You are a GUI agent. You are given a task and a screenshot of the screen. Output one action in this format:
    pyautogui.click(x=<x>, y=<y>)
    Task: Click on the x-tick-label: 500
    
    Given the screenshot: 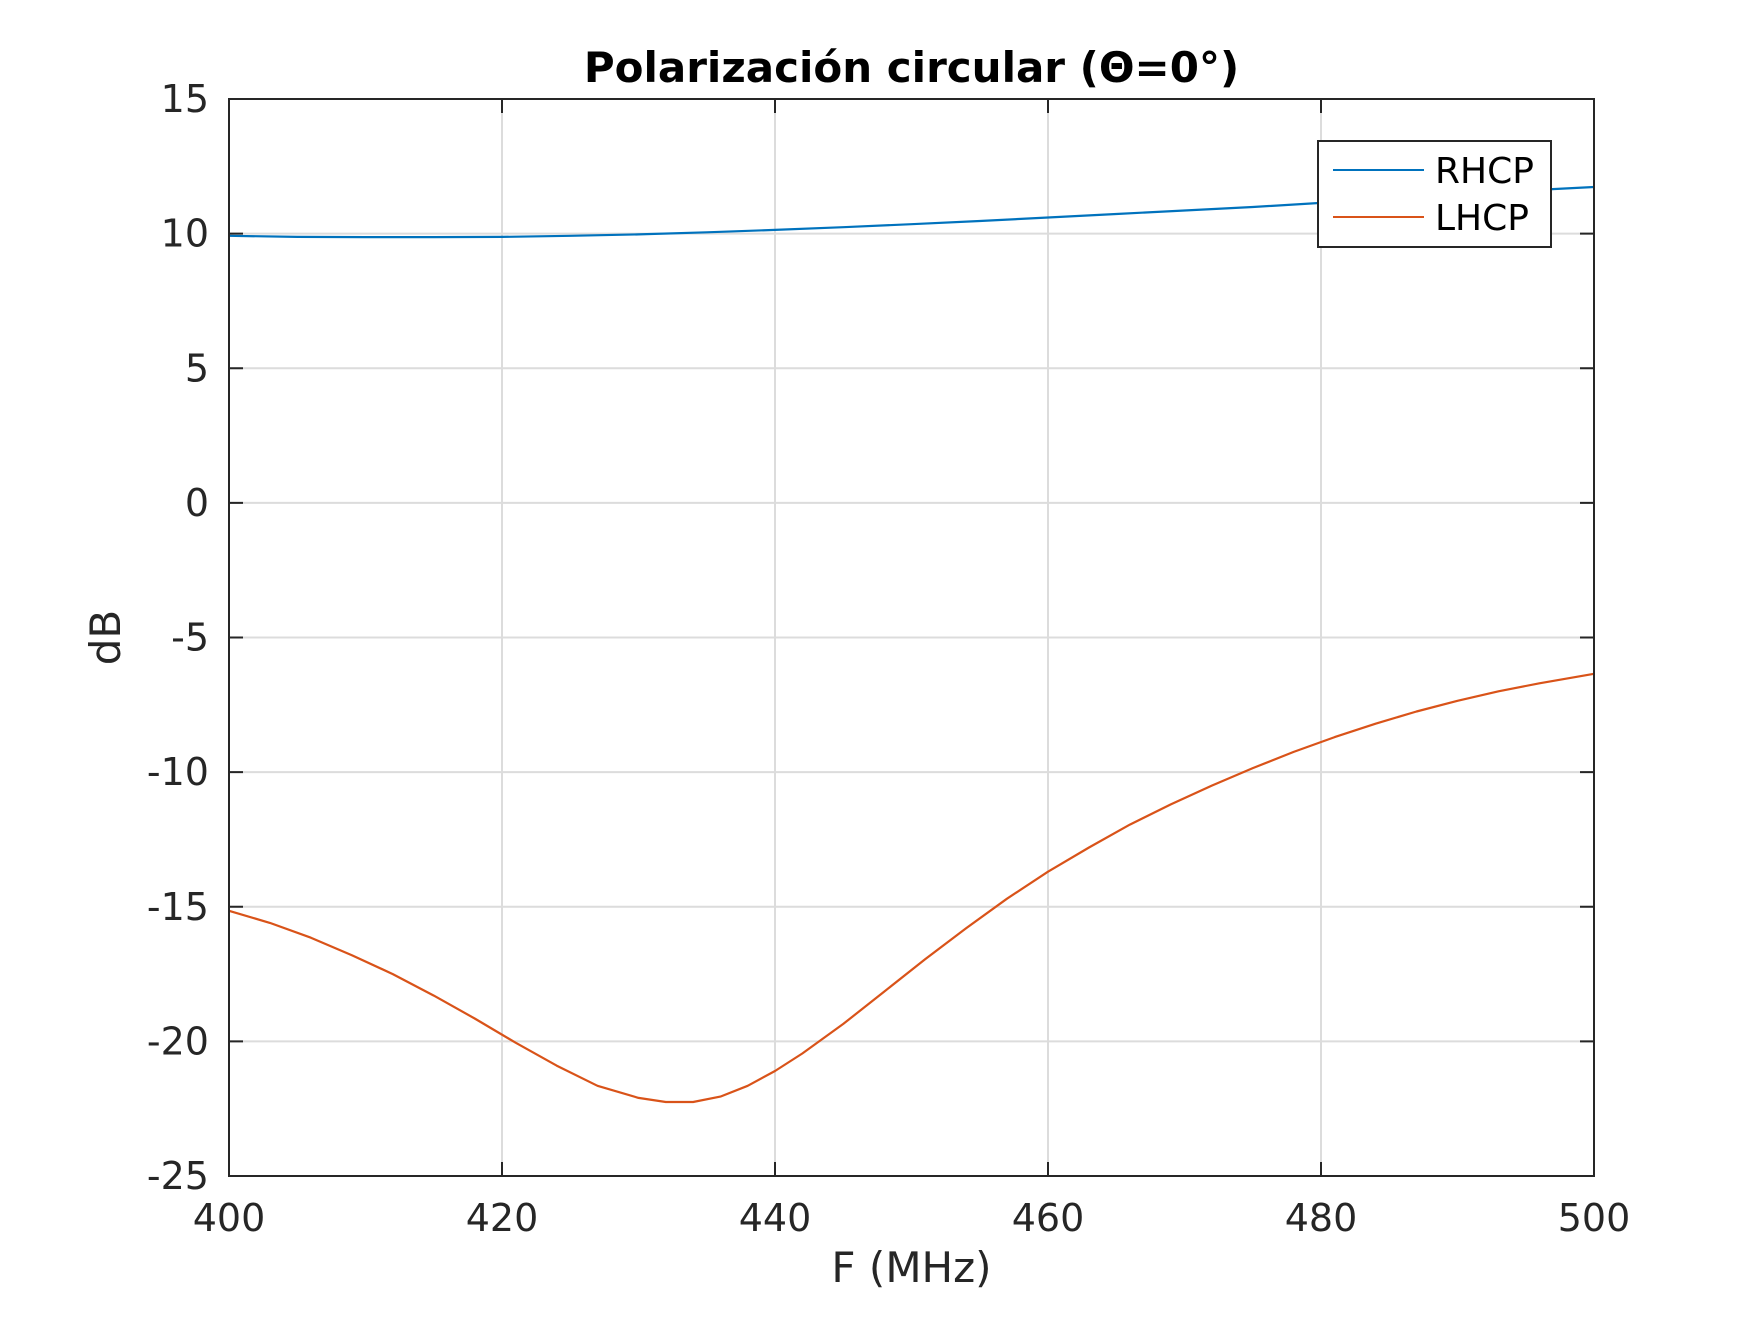 What is the action you would take?
    pyautogui.click(x=1594, y=1218)
    